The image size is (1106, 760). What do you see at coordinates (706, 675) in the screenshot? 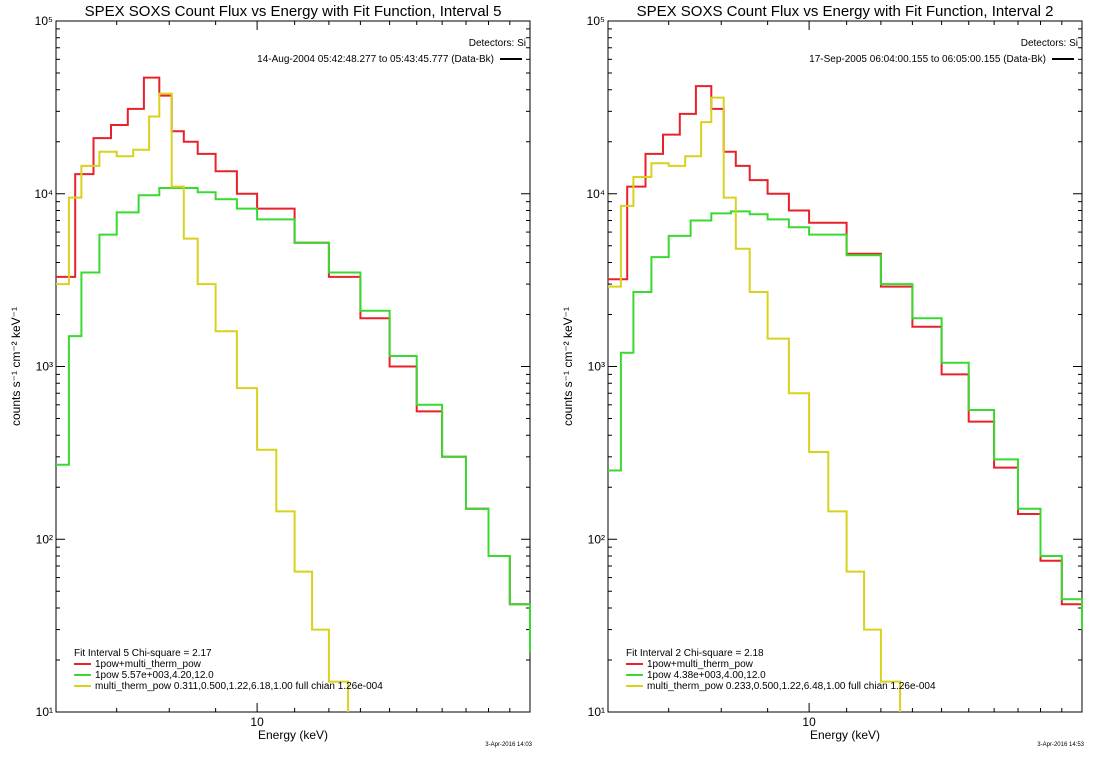
I see `legend-label: 1pow 4.38e+003,4.00,12.0` at bounding box center [706, 675].